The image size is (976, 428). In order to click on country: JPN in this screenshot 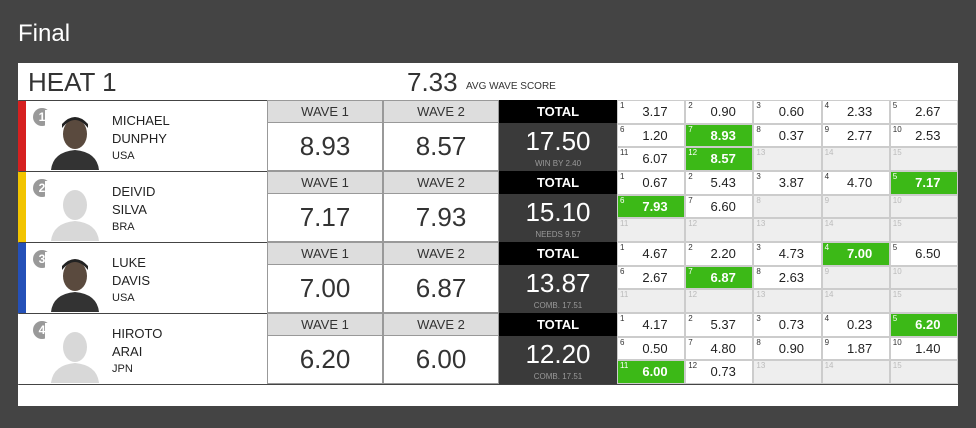, I will do `click(122, 369)`.